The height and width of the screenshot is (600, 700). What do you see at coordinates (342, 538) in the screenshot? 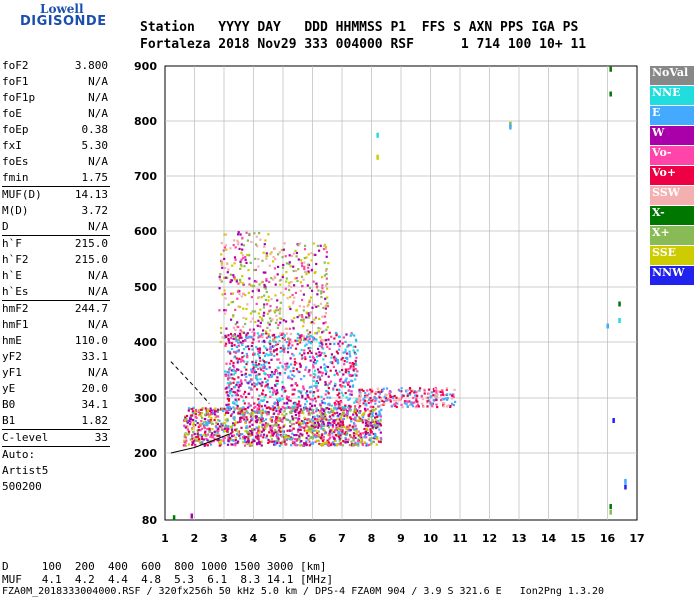
I see `x-tick-label: 7` at bounding box center [342, 538].